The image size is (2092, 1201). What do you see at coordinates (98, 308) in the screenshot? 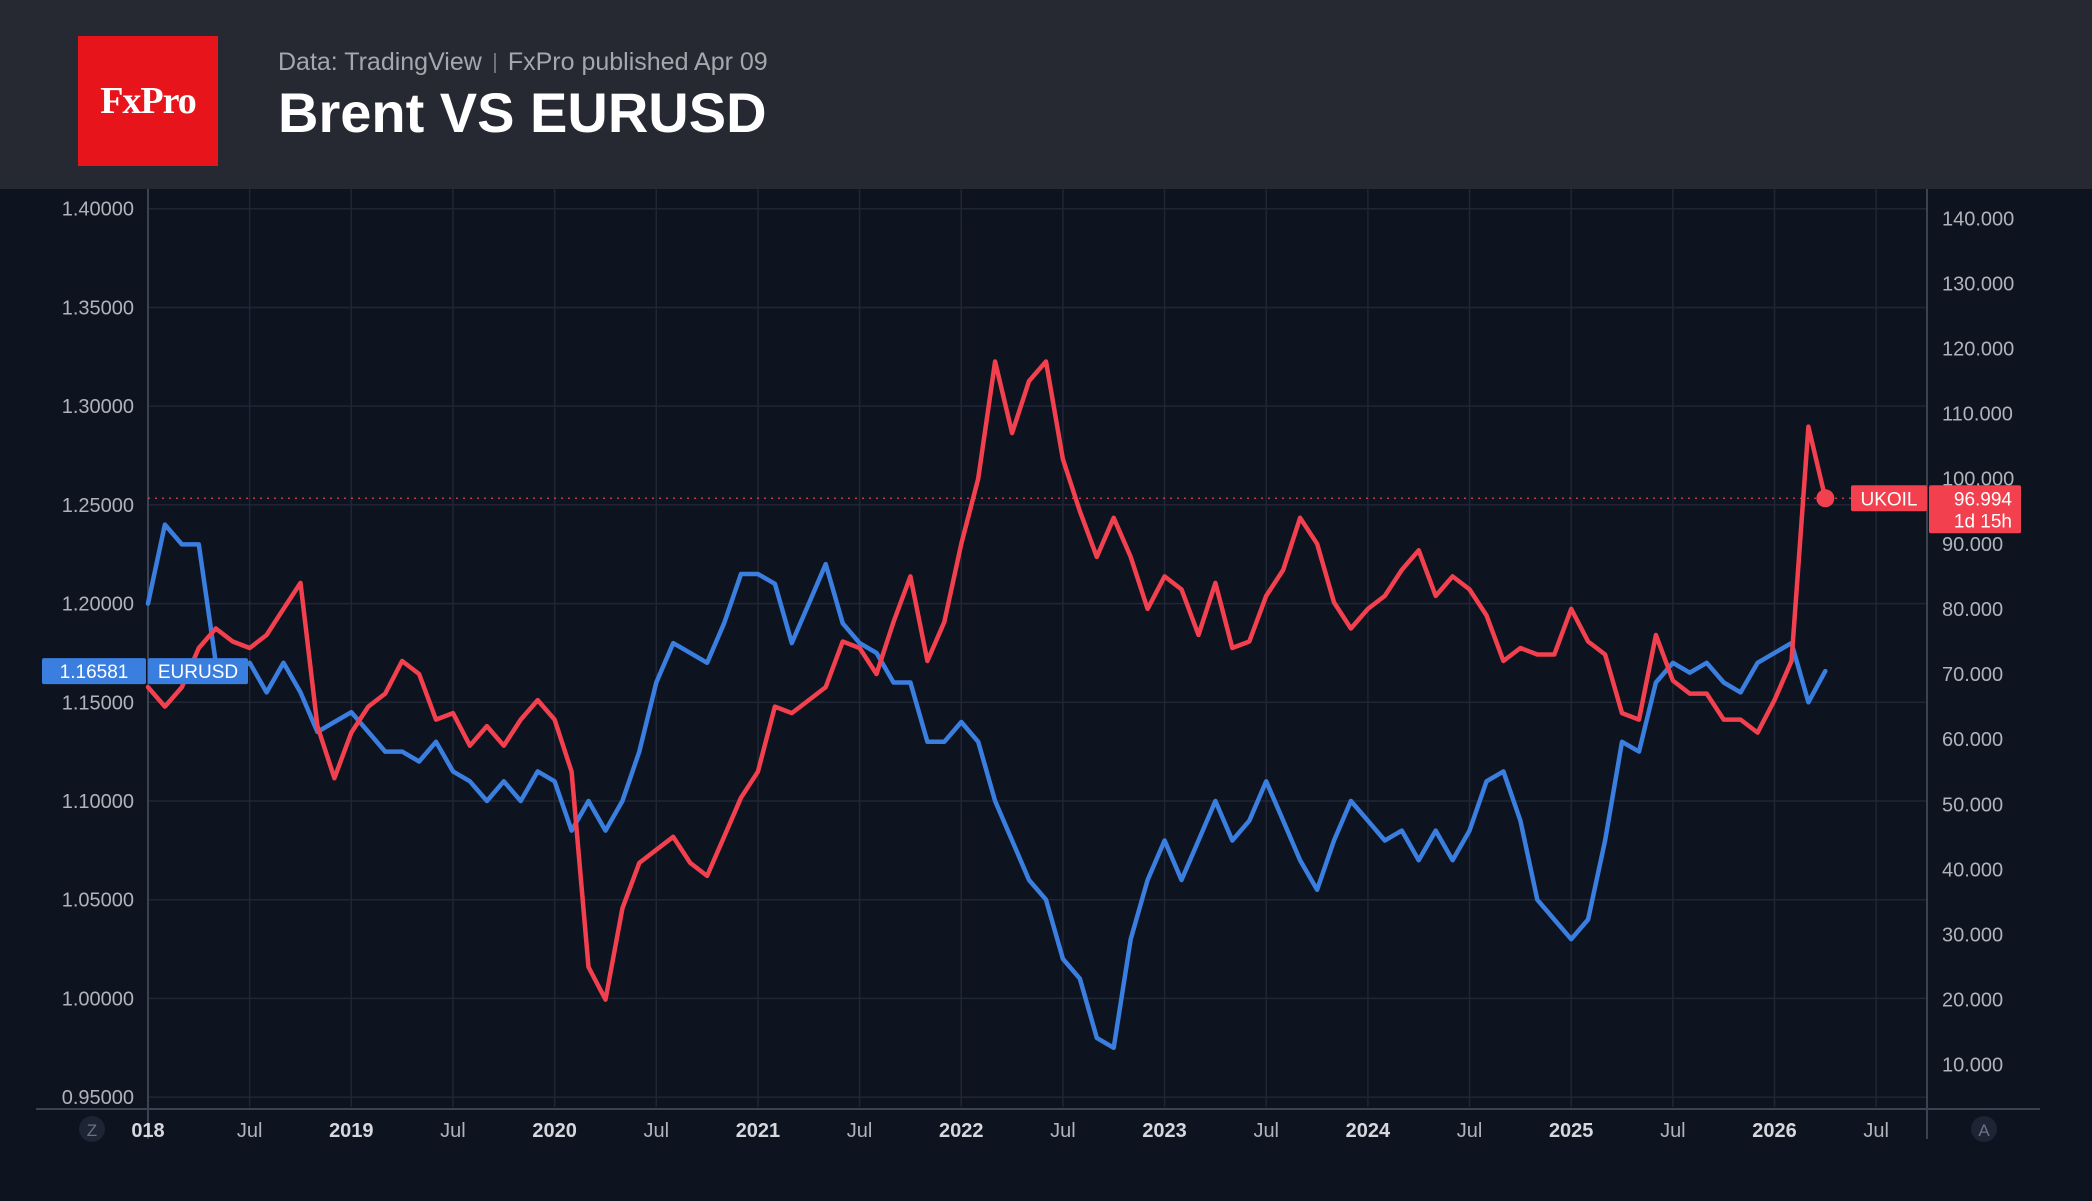
I see `left-tick-label: 1.35000` at bounding box center [98, 308].